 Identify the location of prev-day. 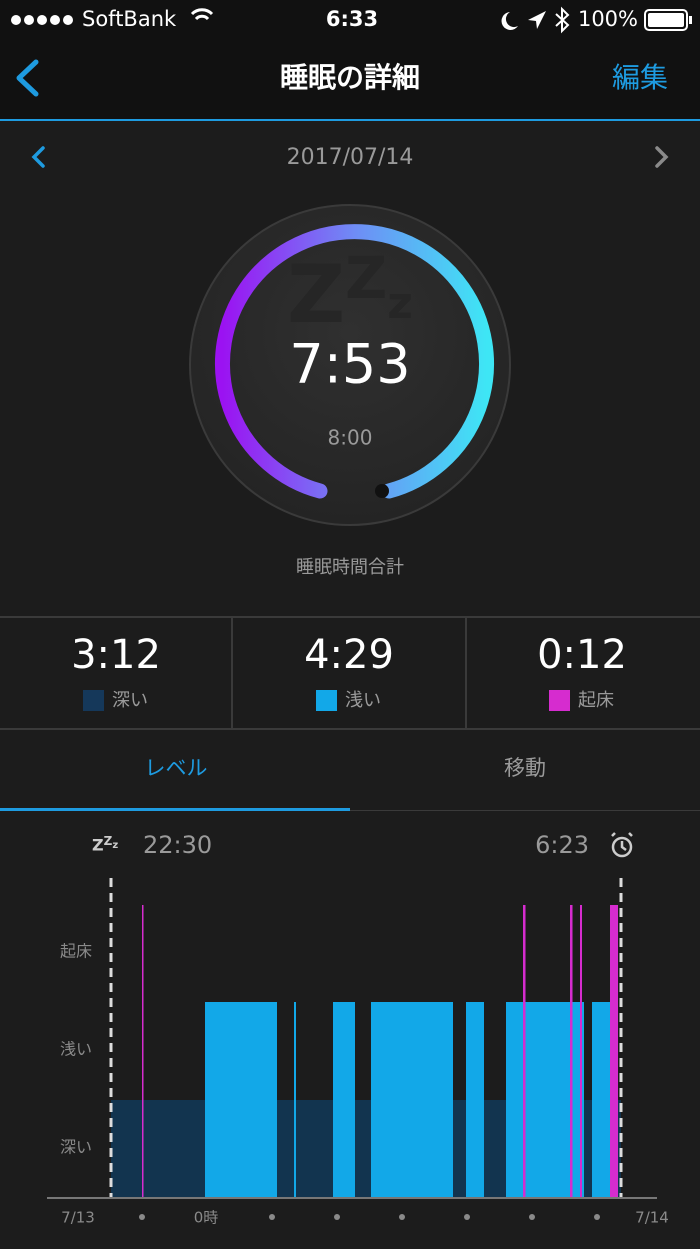
(38, 157).